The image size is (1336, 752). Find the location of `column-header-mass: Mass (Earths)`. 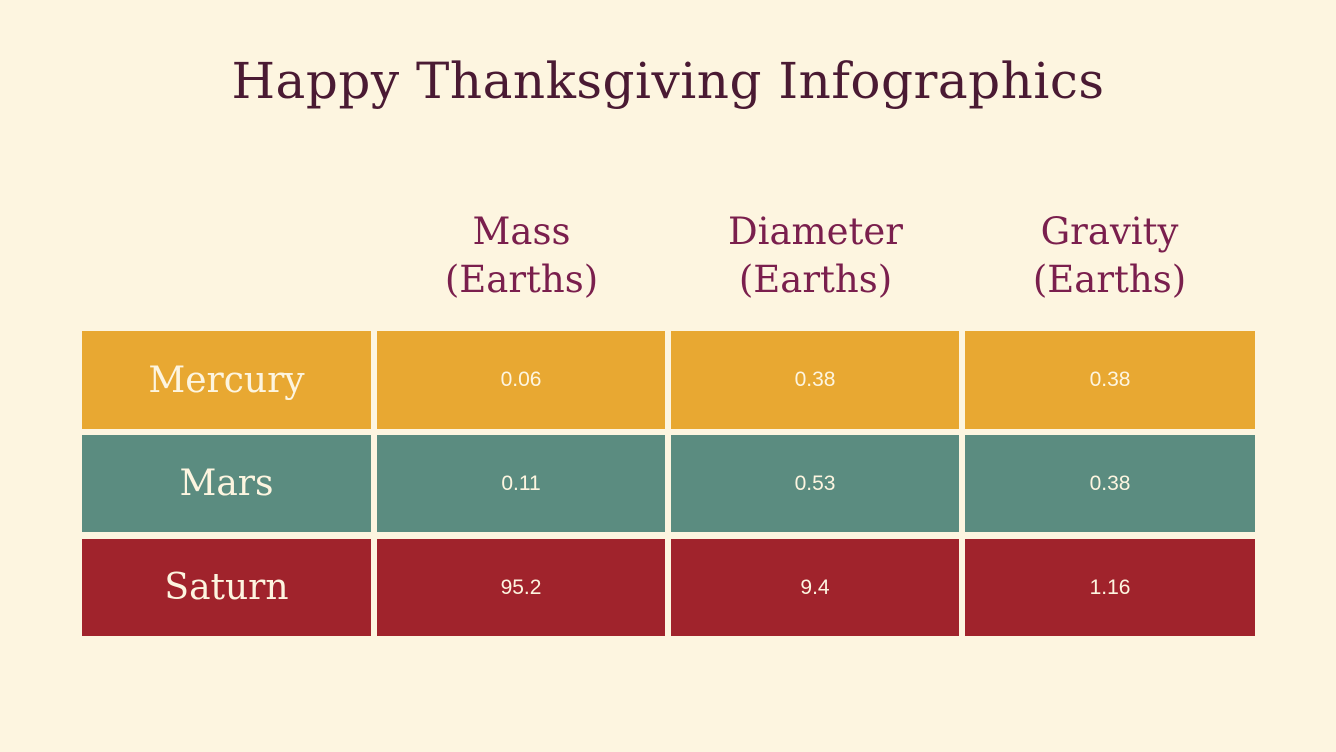

column-header-mass: Mass (Earths) is located at coordinates (521, 256).